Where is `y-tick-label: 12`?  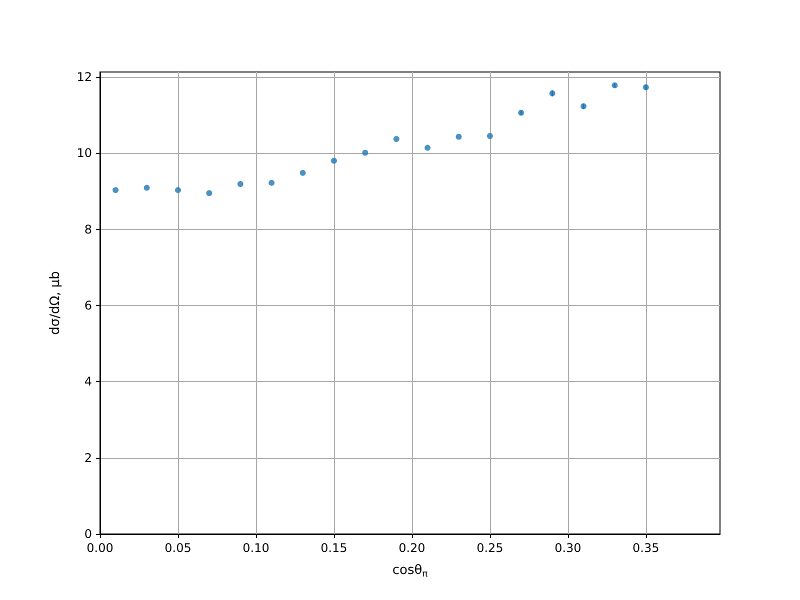
y-tick-label: 12 is located at coordinates (84, 77).